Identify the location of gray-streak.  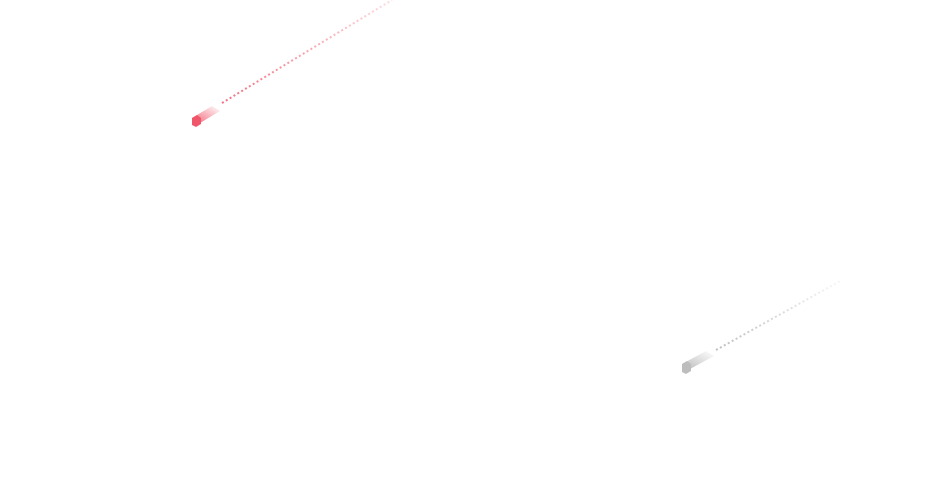
(762, 326).